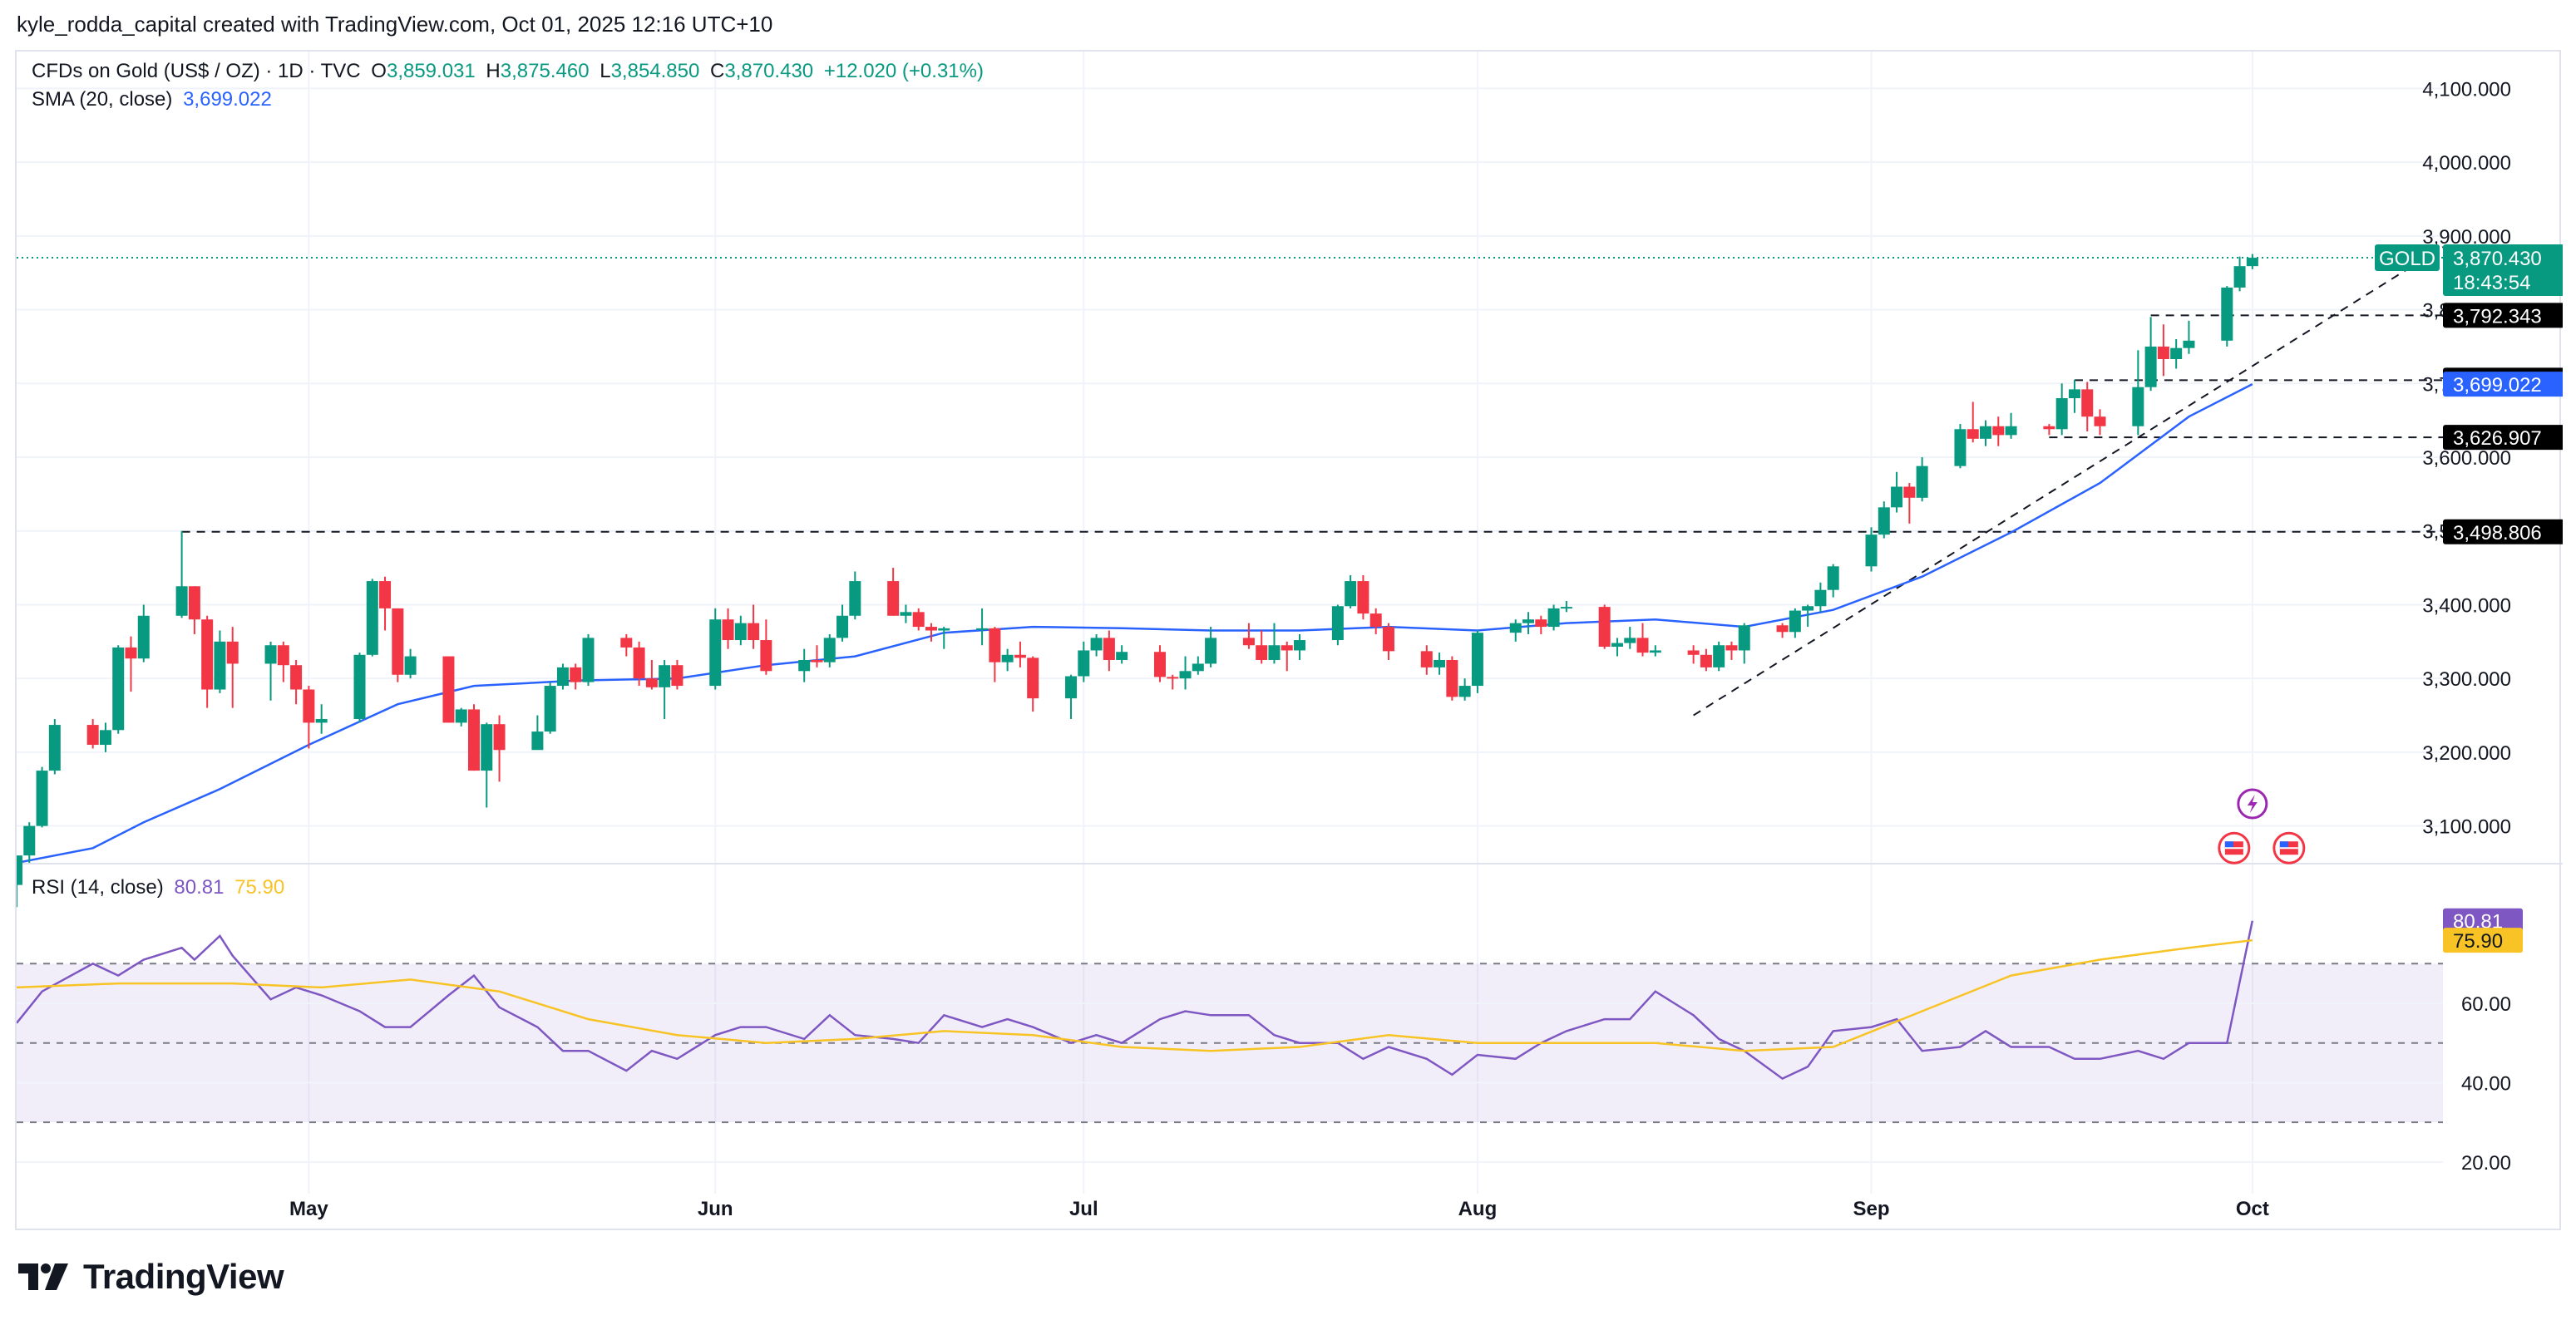 The image size is (2576, 1325). I want to click on price-axis-label: 4,000.000, so click(2466, 164).